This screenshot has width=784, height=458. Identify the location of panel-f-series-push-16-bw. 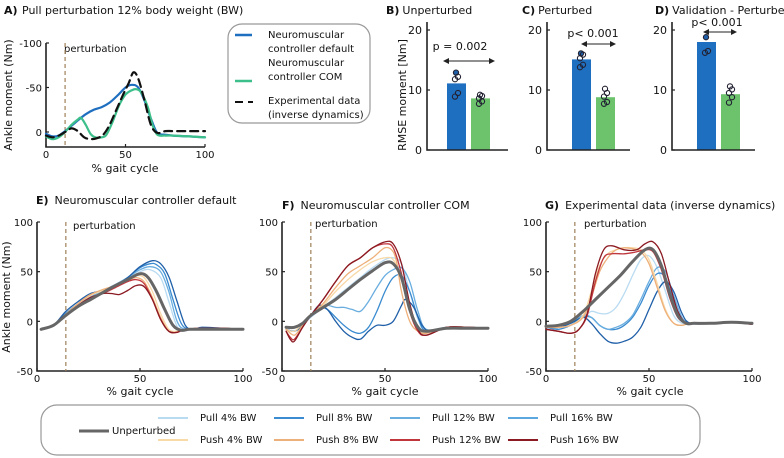
(387, 291).